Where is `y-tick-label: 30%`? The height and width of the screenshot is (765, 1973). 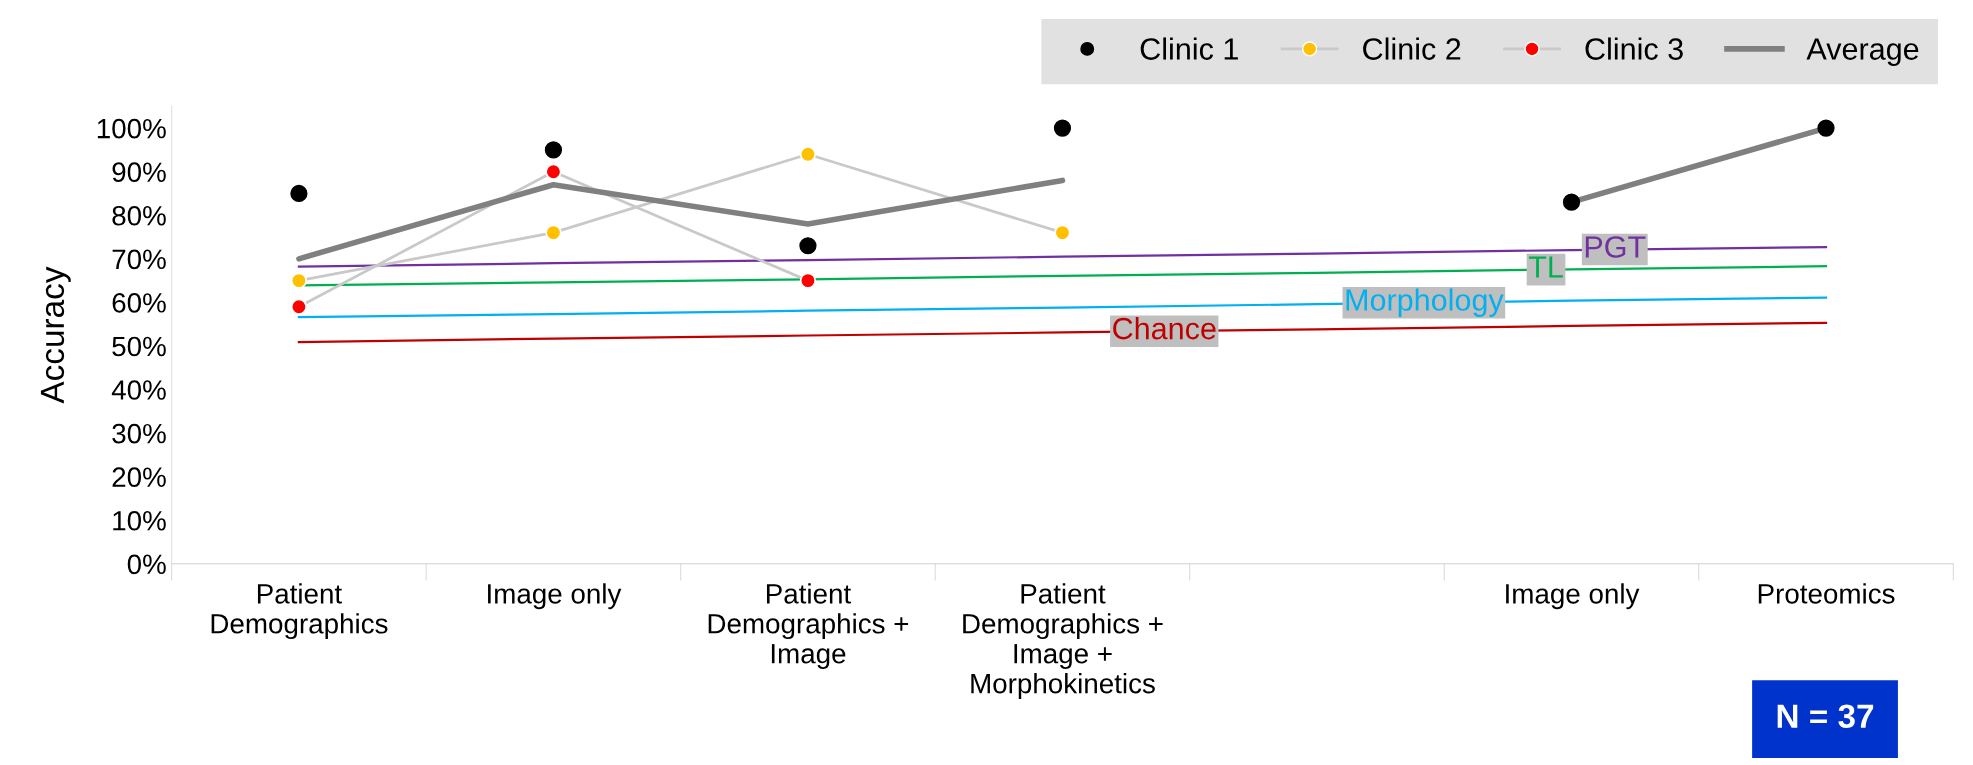
y-tick-label: 30% is located at coordinates (139, 433).